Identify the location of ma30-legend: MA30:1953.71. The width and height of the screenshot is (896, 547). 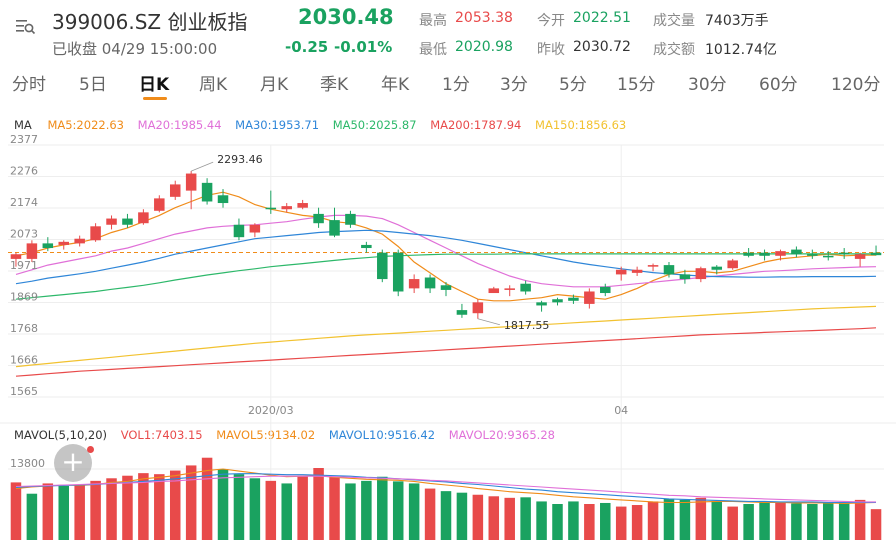
(277, 125).